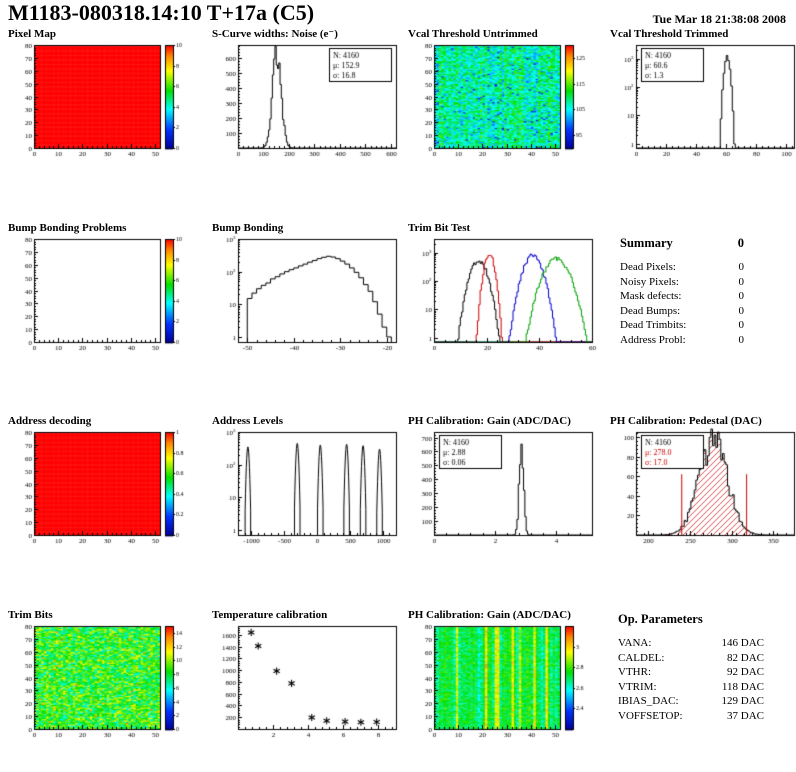  I want to click on panel-vcal-untrimmed: Vcal Threshold Untrimmed, so click(505, 95).